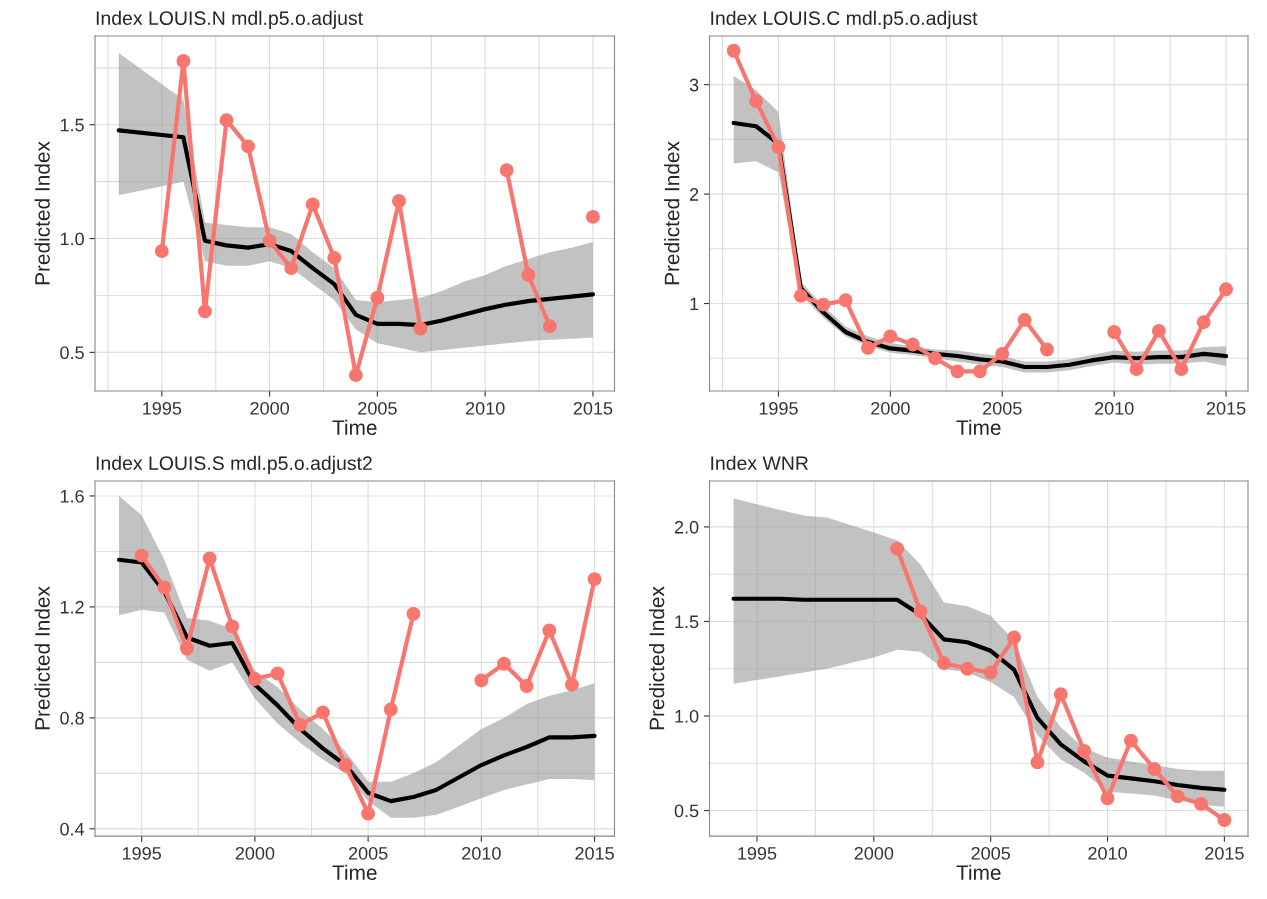 This screenshot has width=1267, height=899. I want to click on y-tick-label: 3, so click(694, 85).